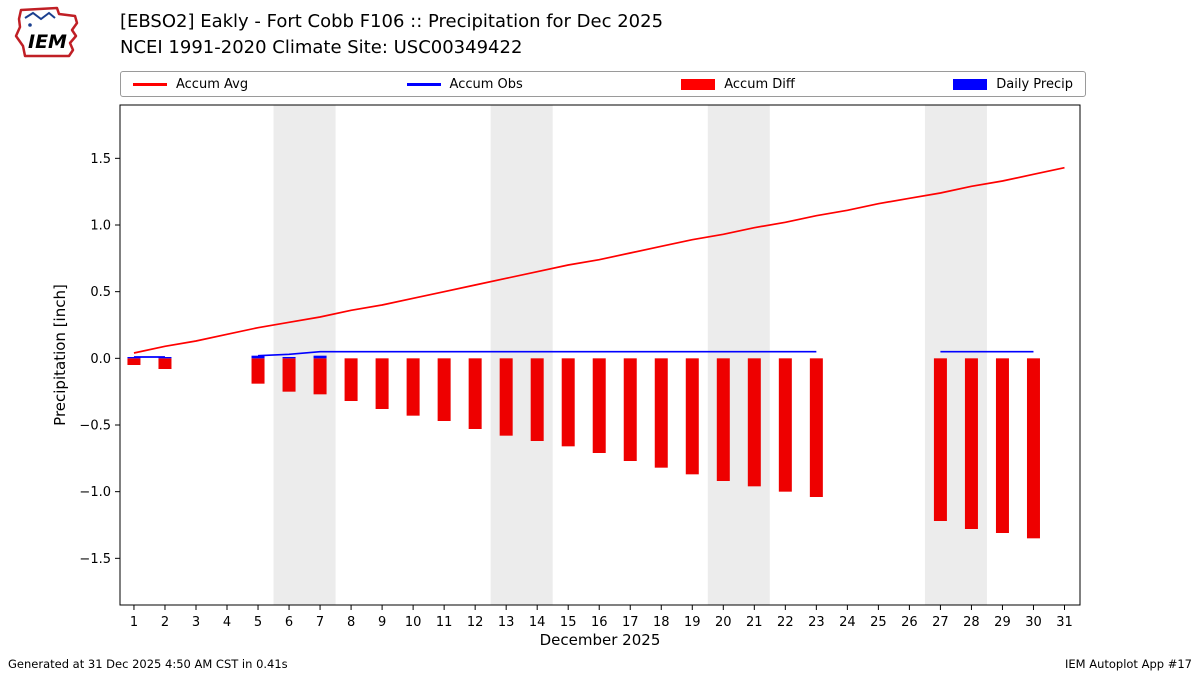  I want to click on accum-avg-line-symbol, so click(150, 84).